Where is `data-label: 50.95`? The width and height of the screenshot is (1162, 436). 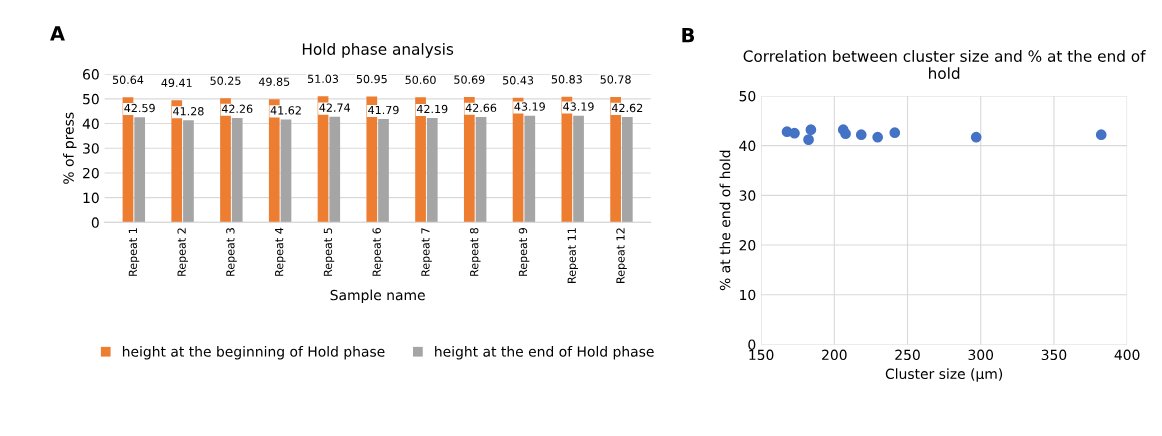
data-label: 50.95 is located at coordinates (371, 79).